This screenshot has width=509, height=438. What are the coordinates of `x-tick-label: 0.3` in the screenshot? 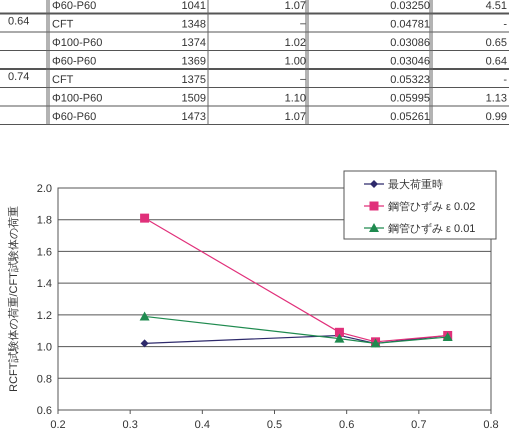 It's located at (130, 425).